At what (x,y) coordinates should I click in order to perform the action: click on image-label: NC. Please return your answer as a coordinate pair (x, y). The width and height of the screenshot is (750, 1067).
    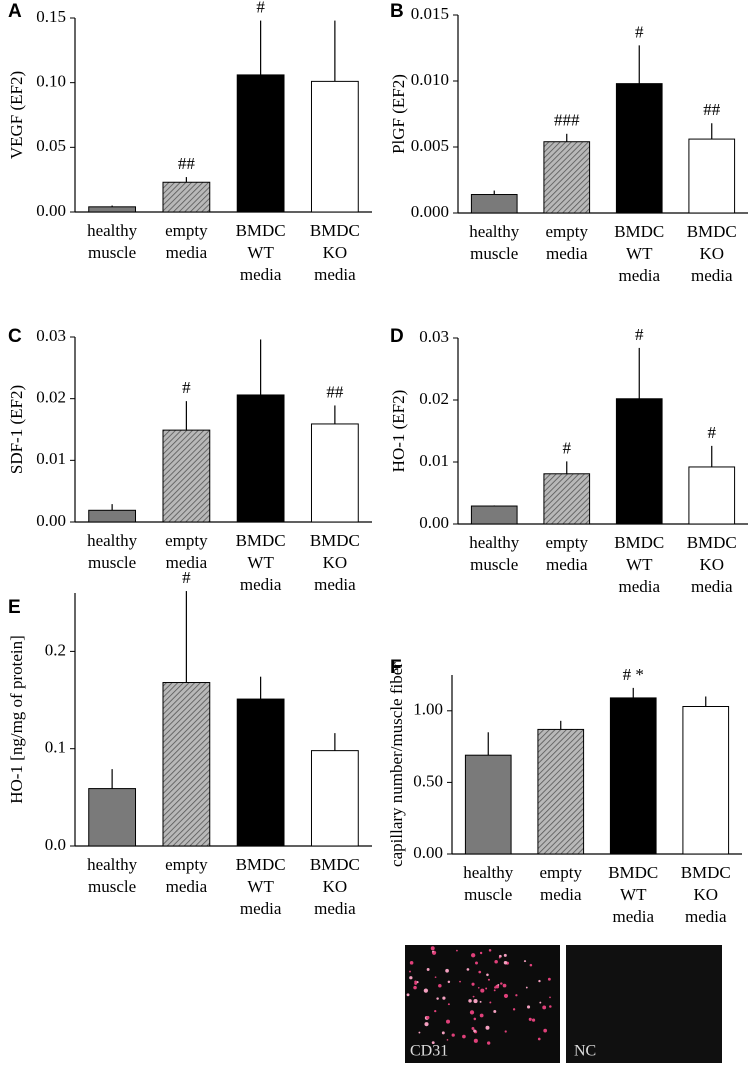
    Looking at the image, I should click on (585, 1051).